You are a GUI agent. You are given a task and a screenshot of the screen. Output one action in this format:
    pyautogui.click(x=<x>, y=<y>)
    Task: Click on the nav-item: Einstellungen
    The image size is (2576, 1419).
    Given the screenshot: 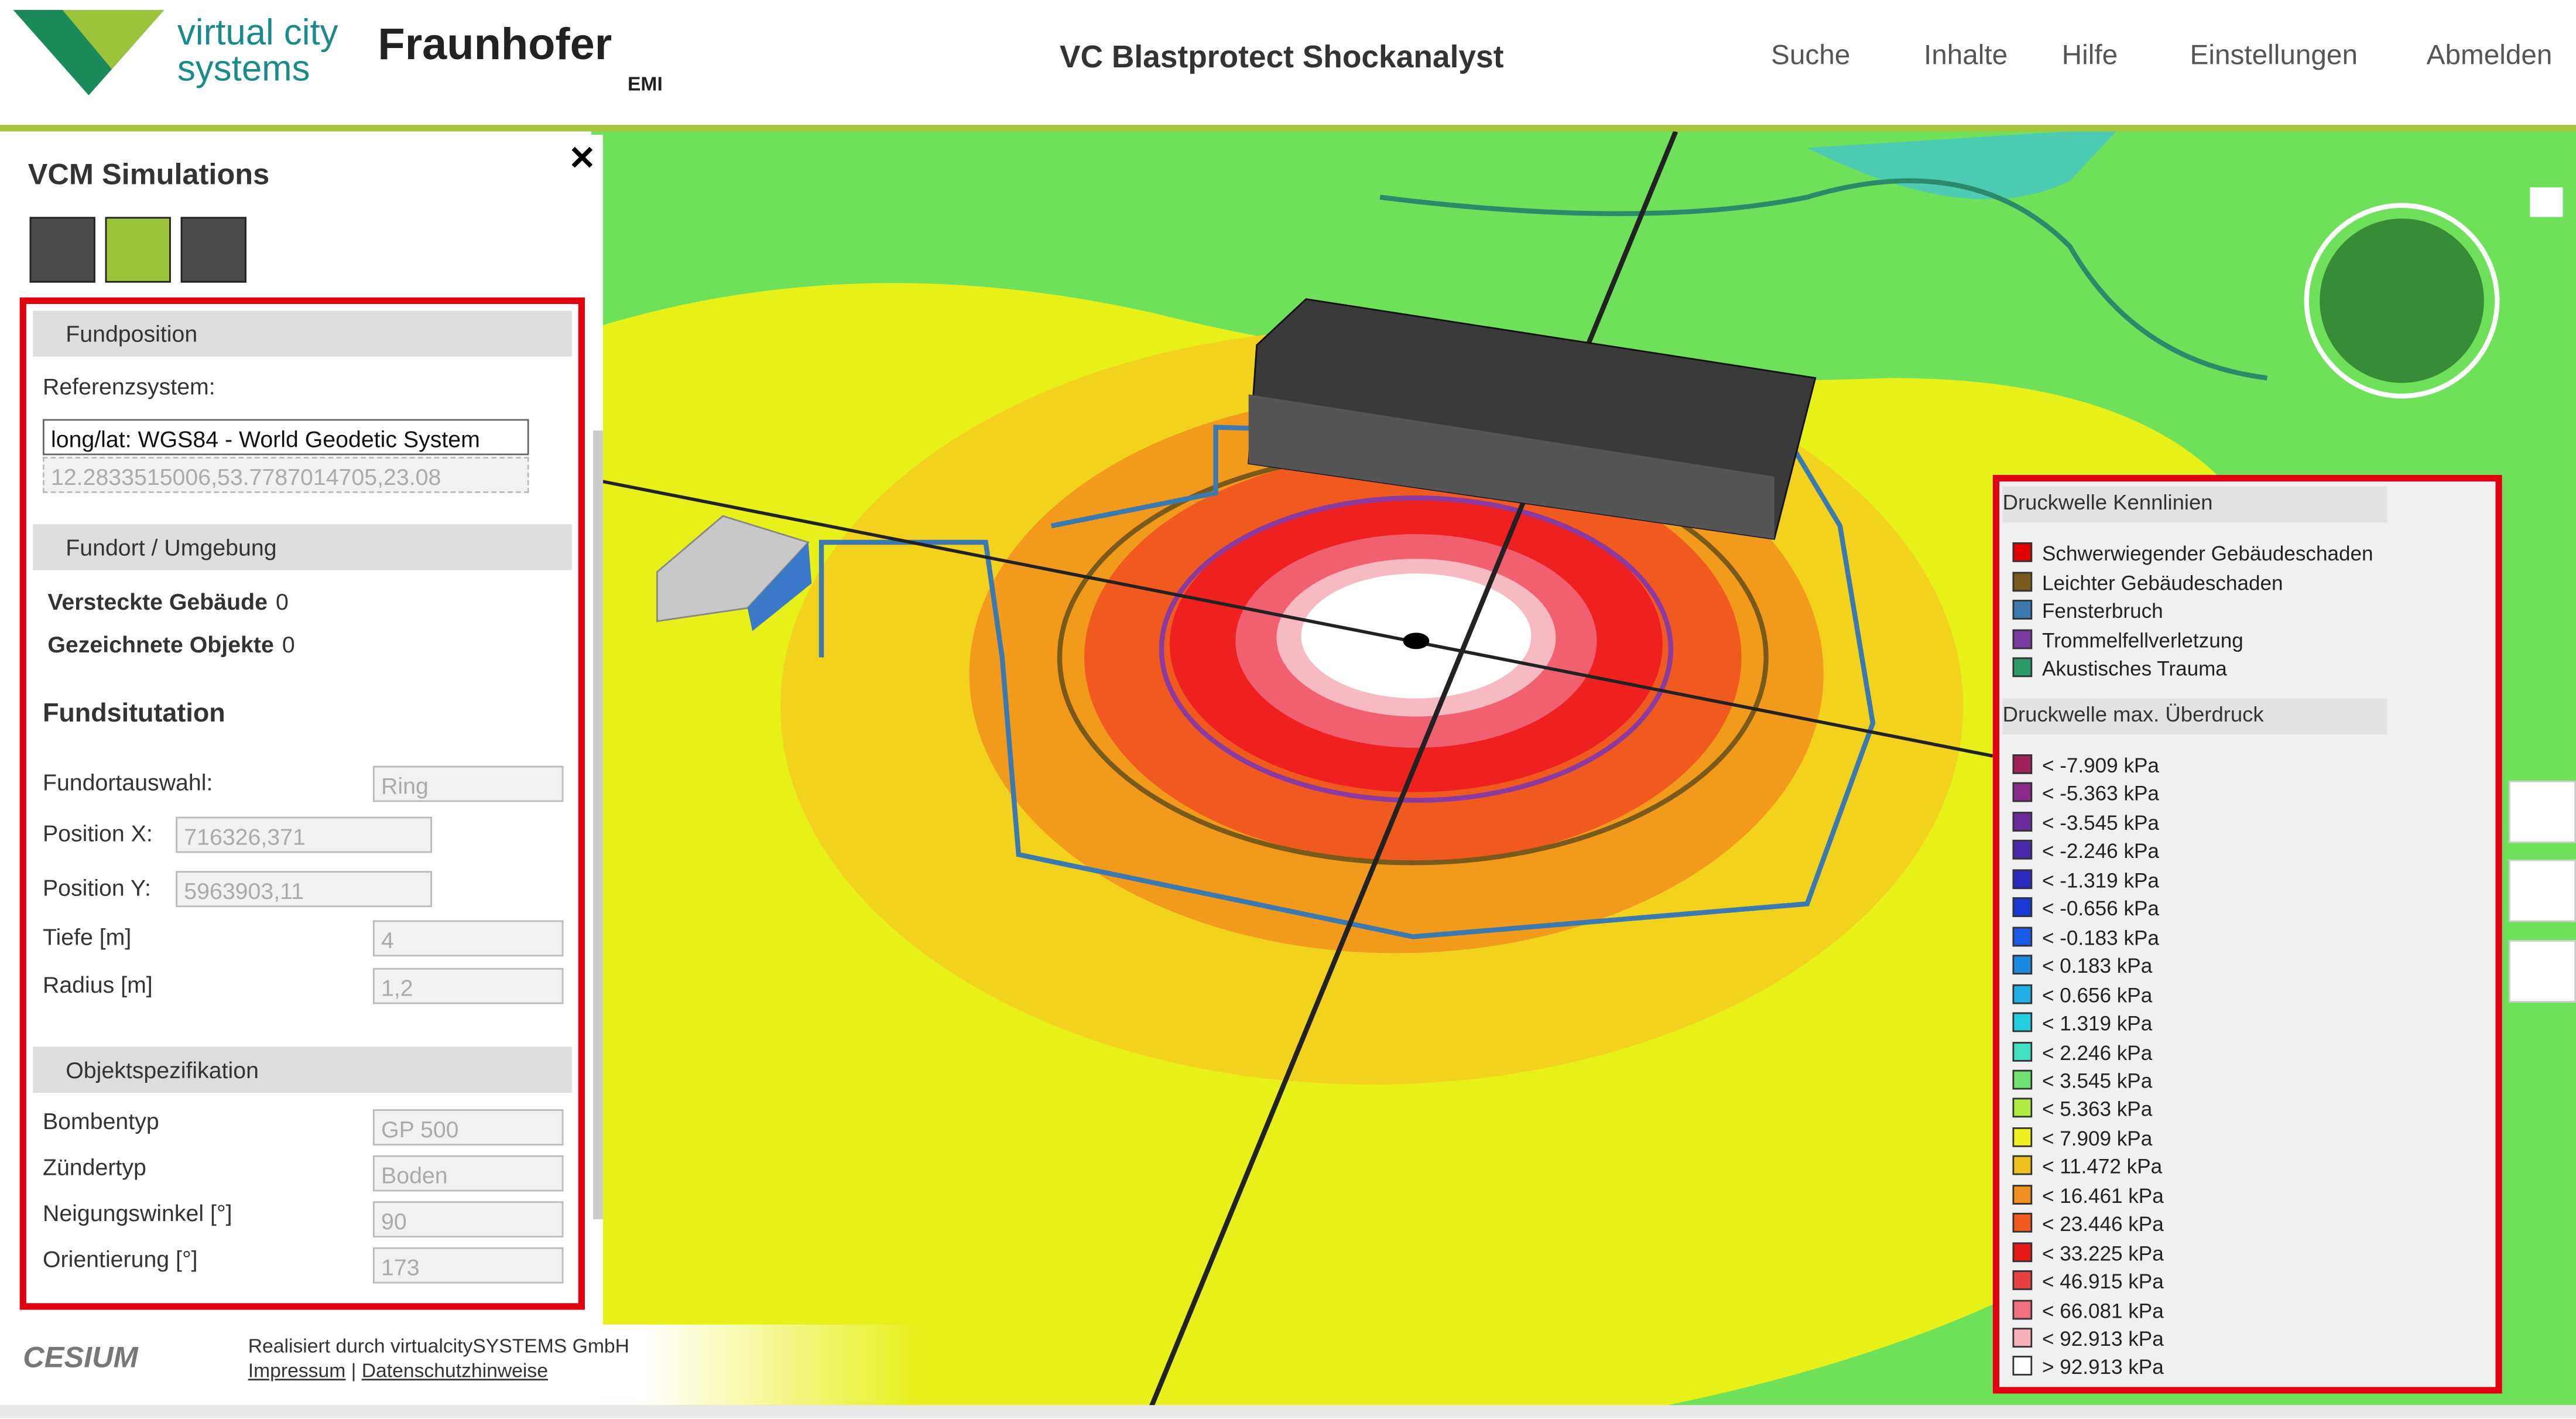 What is the action you would take?
    pyautogui.click(x=2274, y=55)
    